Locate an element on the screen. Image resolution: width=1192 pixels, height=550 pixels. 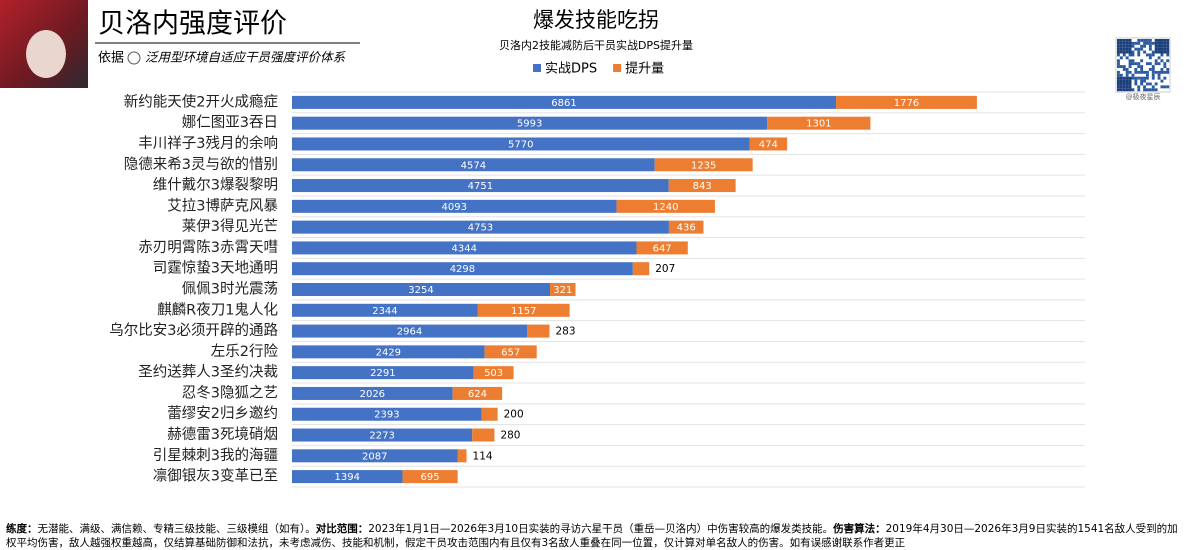
value-label: 4298 is located at coordinates (462, 269).